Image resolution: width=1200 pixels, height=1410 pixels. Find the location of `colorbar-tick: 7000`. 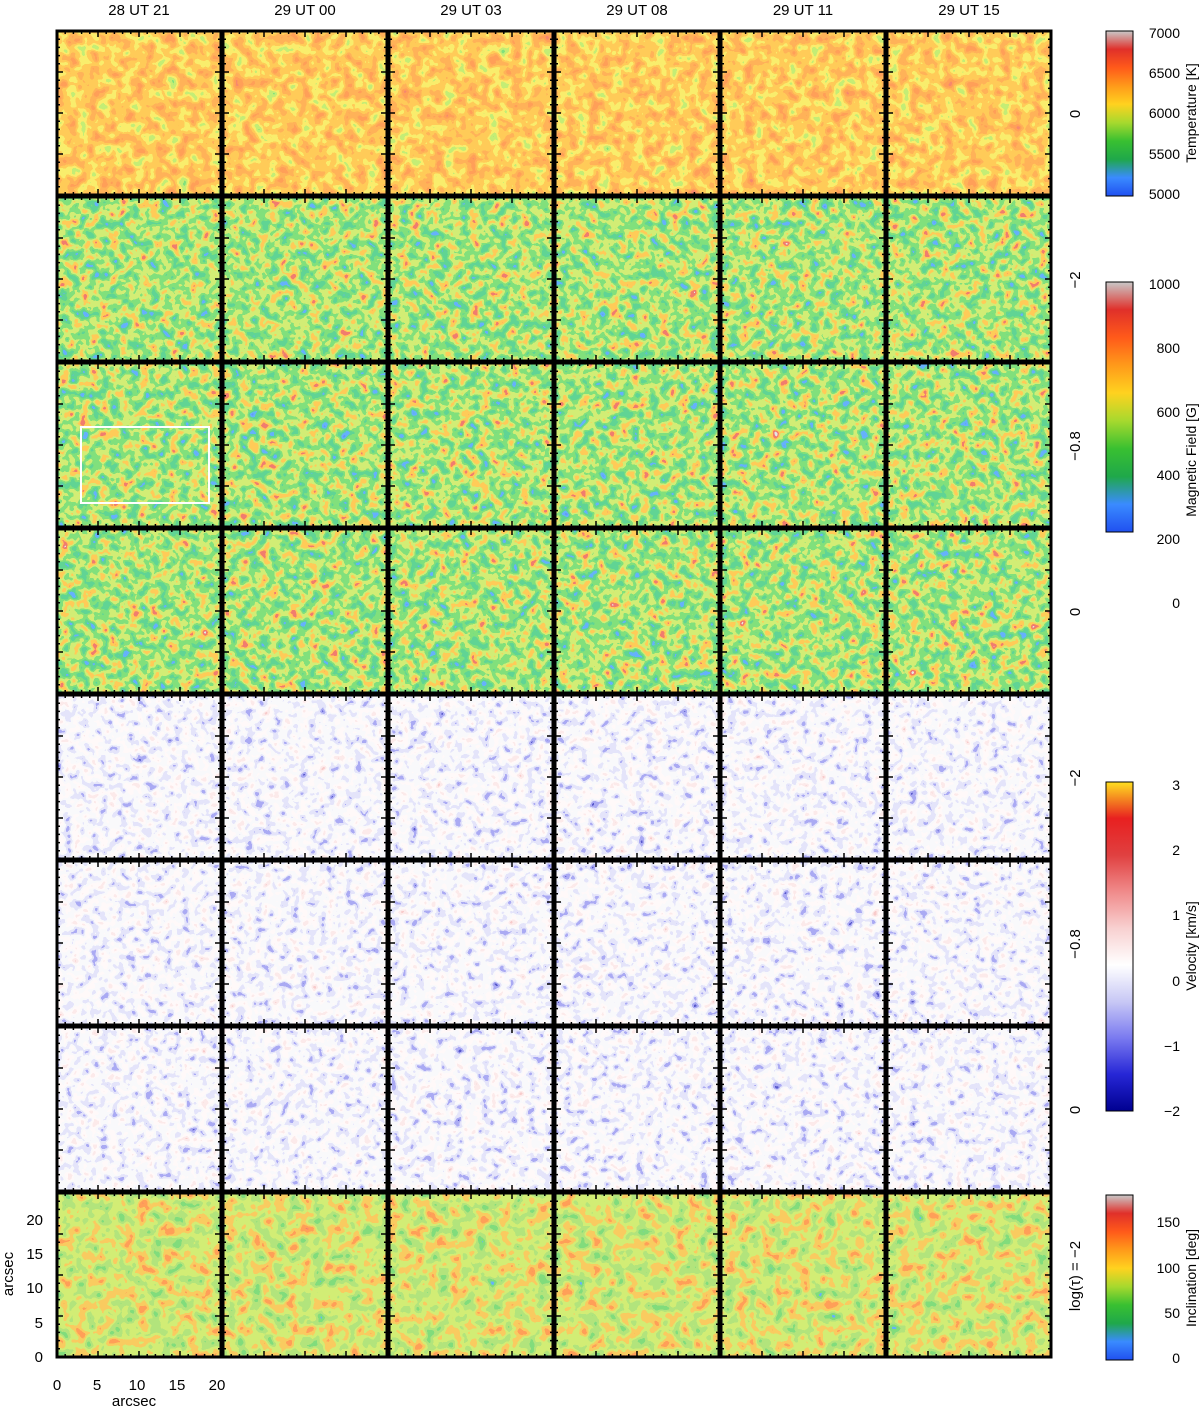

colorbar-tick: 7000 is located at coordinates (1164, 33).